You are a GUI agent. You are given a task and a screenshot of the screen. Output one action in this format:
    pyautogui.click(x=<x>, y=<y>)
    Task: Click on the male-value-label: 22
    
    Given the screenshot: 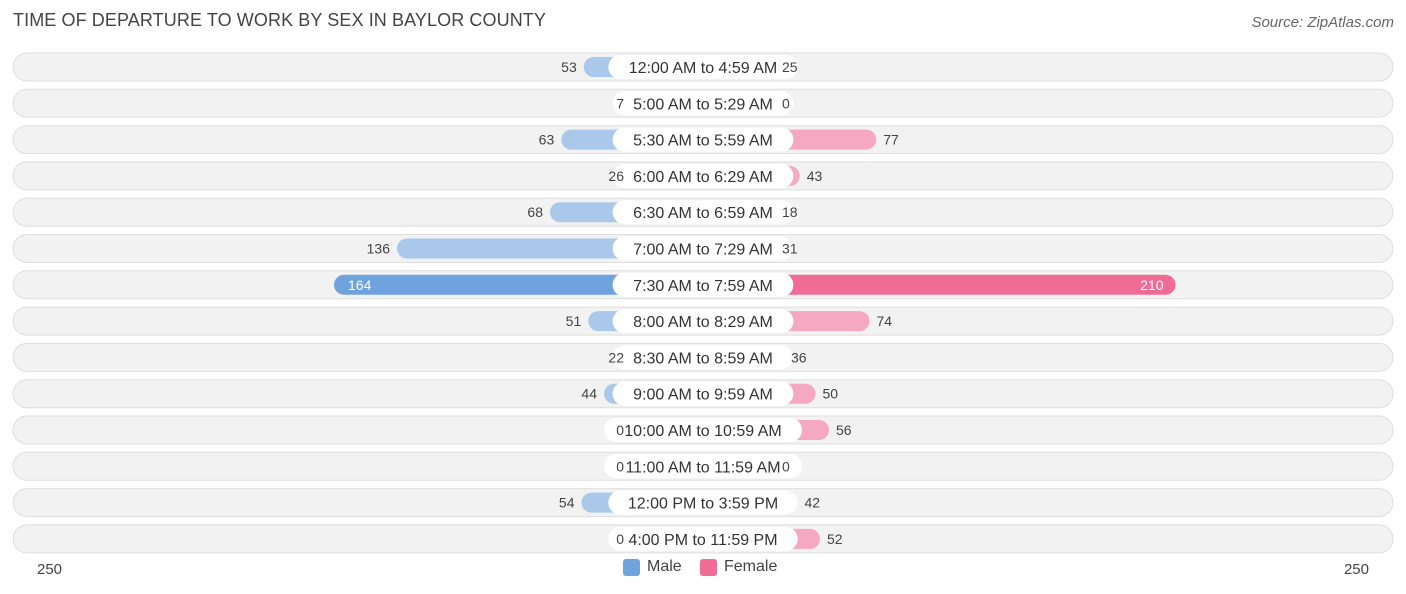 What is the action you would take?
    pyautogui.click(x=616, y=357)
    